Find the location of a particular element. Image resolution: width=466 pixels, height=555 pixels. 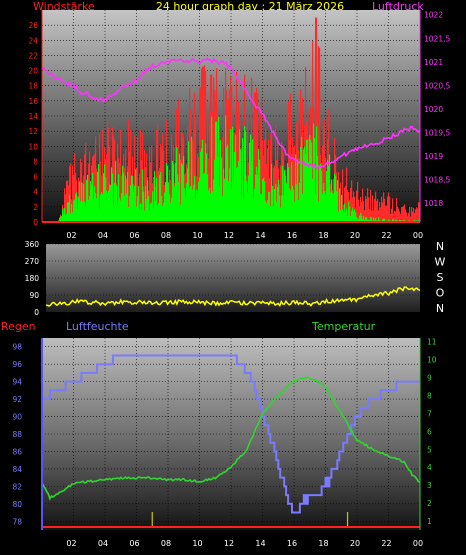

x-tick-label: 02 is located at coordinates (71, 235).